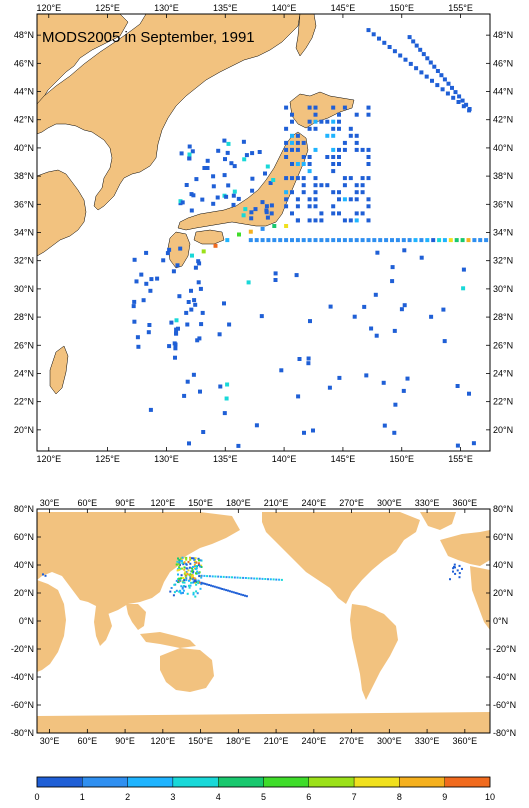 The image size is (529, 808). I want to click on world-x-tick-label-bottom: 300°E, so click(389, 741).